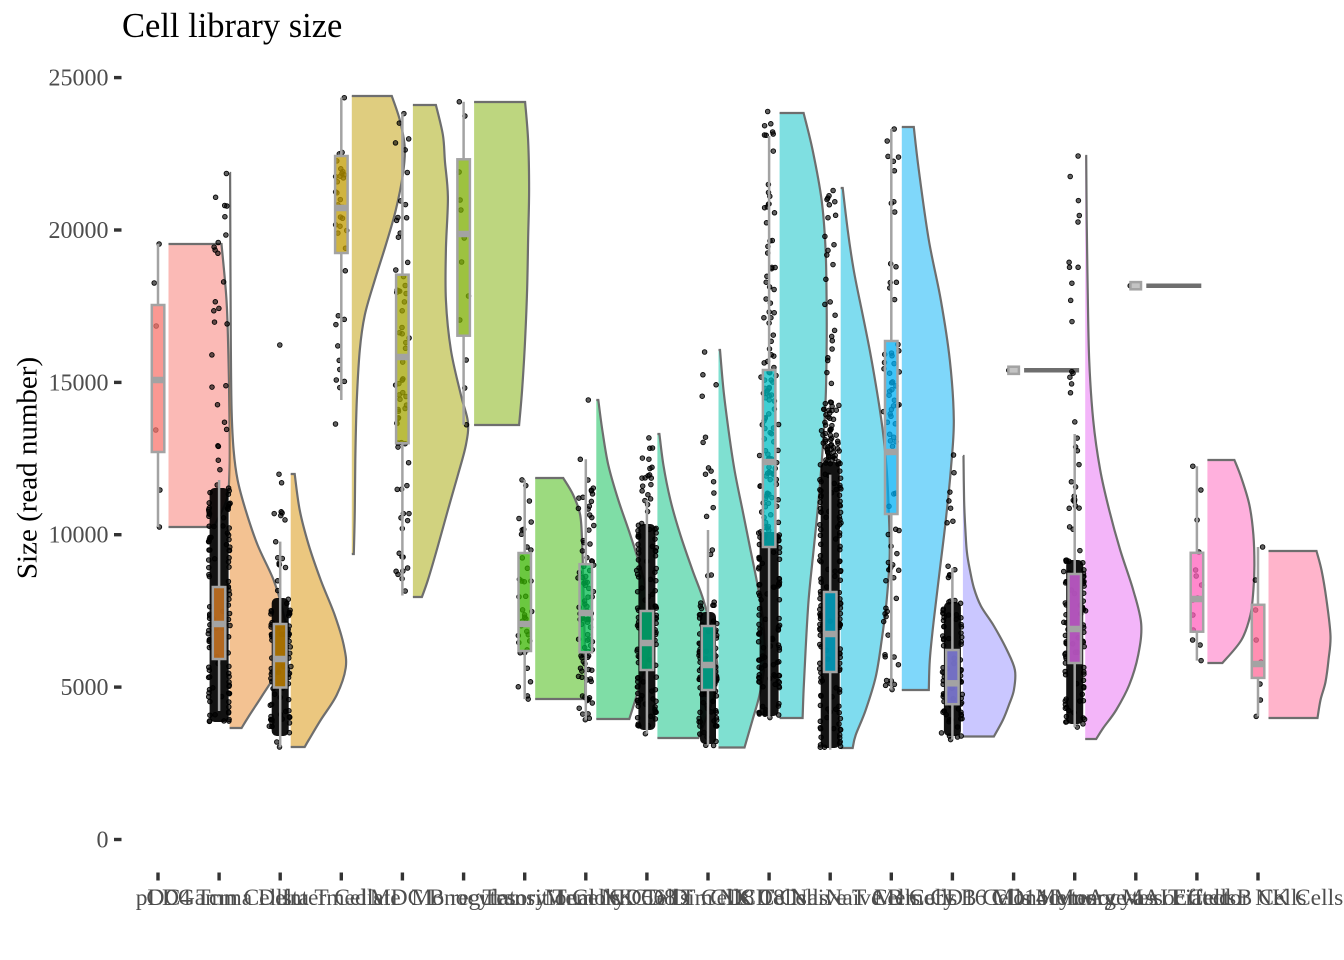 The width and height of the screenshot is (1344, 960). What do you see at coordinates (463, 898) in the screenshot?
I see `svg-text: Monocytes` at bounding box center [463, 898].